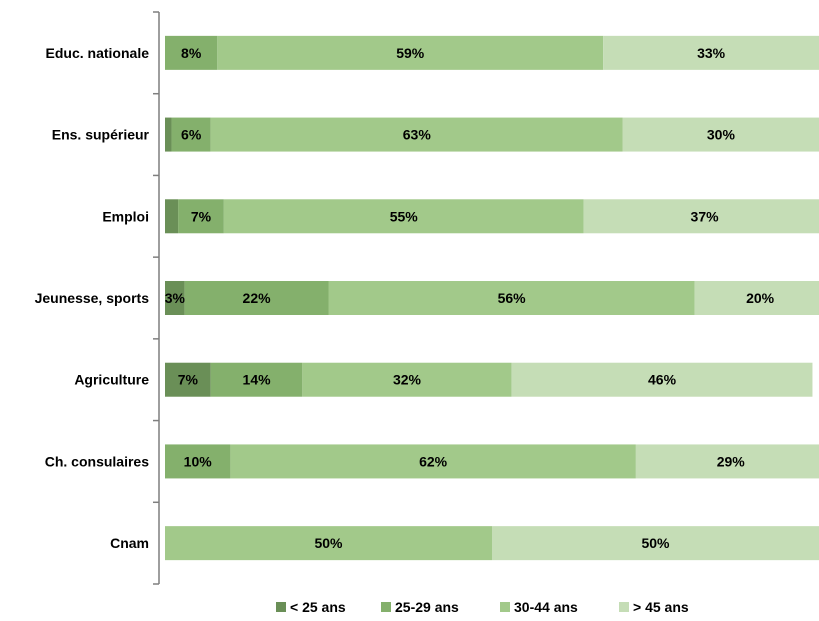 The height and width of the screenshot is (621, 819). Describe the element at coordinates (172, 216) in the screenshot. I see `bar-emploi-25-ans` at that location.